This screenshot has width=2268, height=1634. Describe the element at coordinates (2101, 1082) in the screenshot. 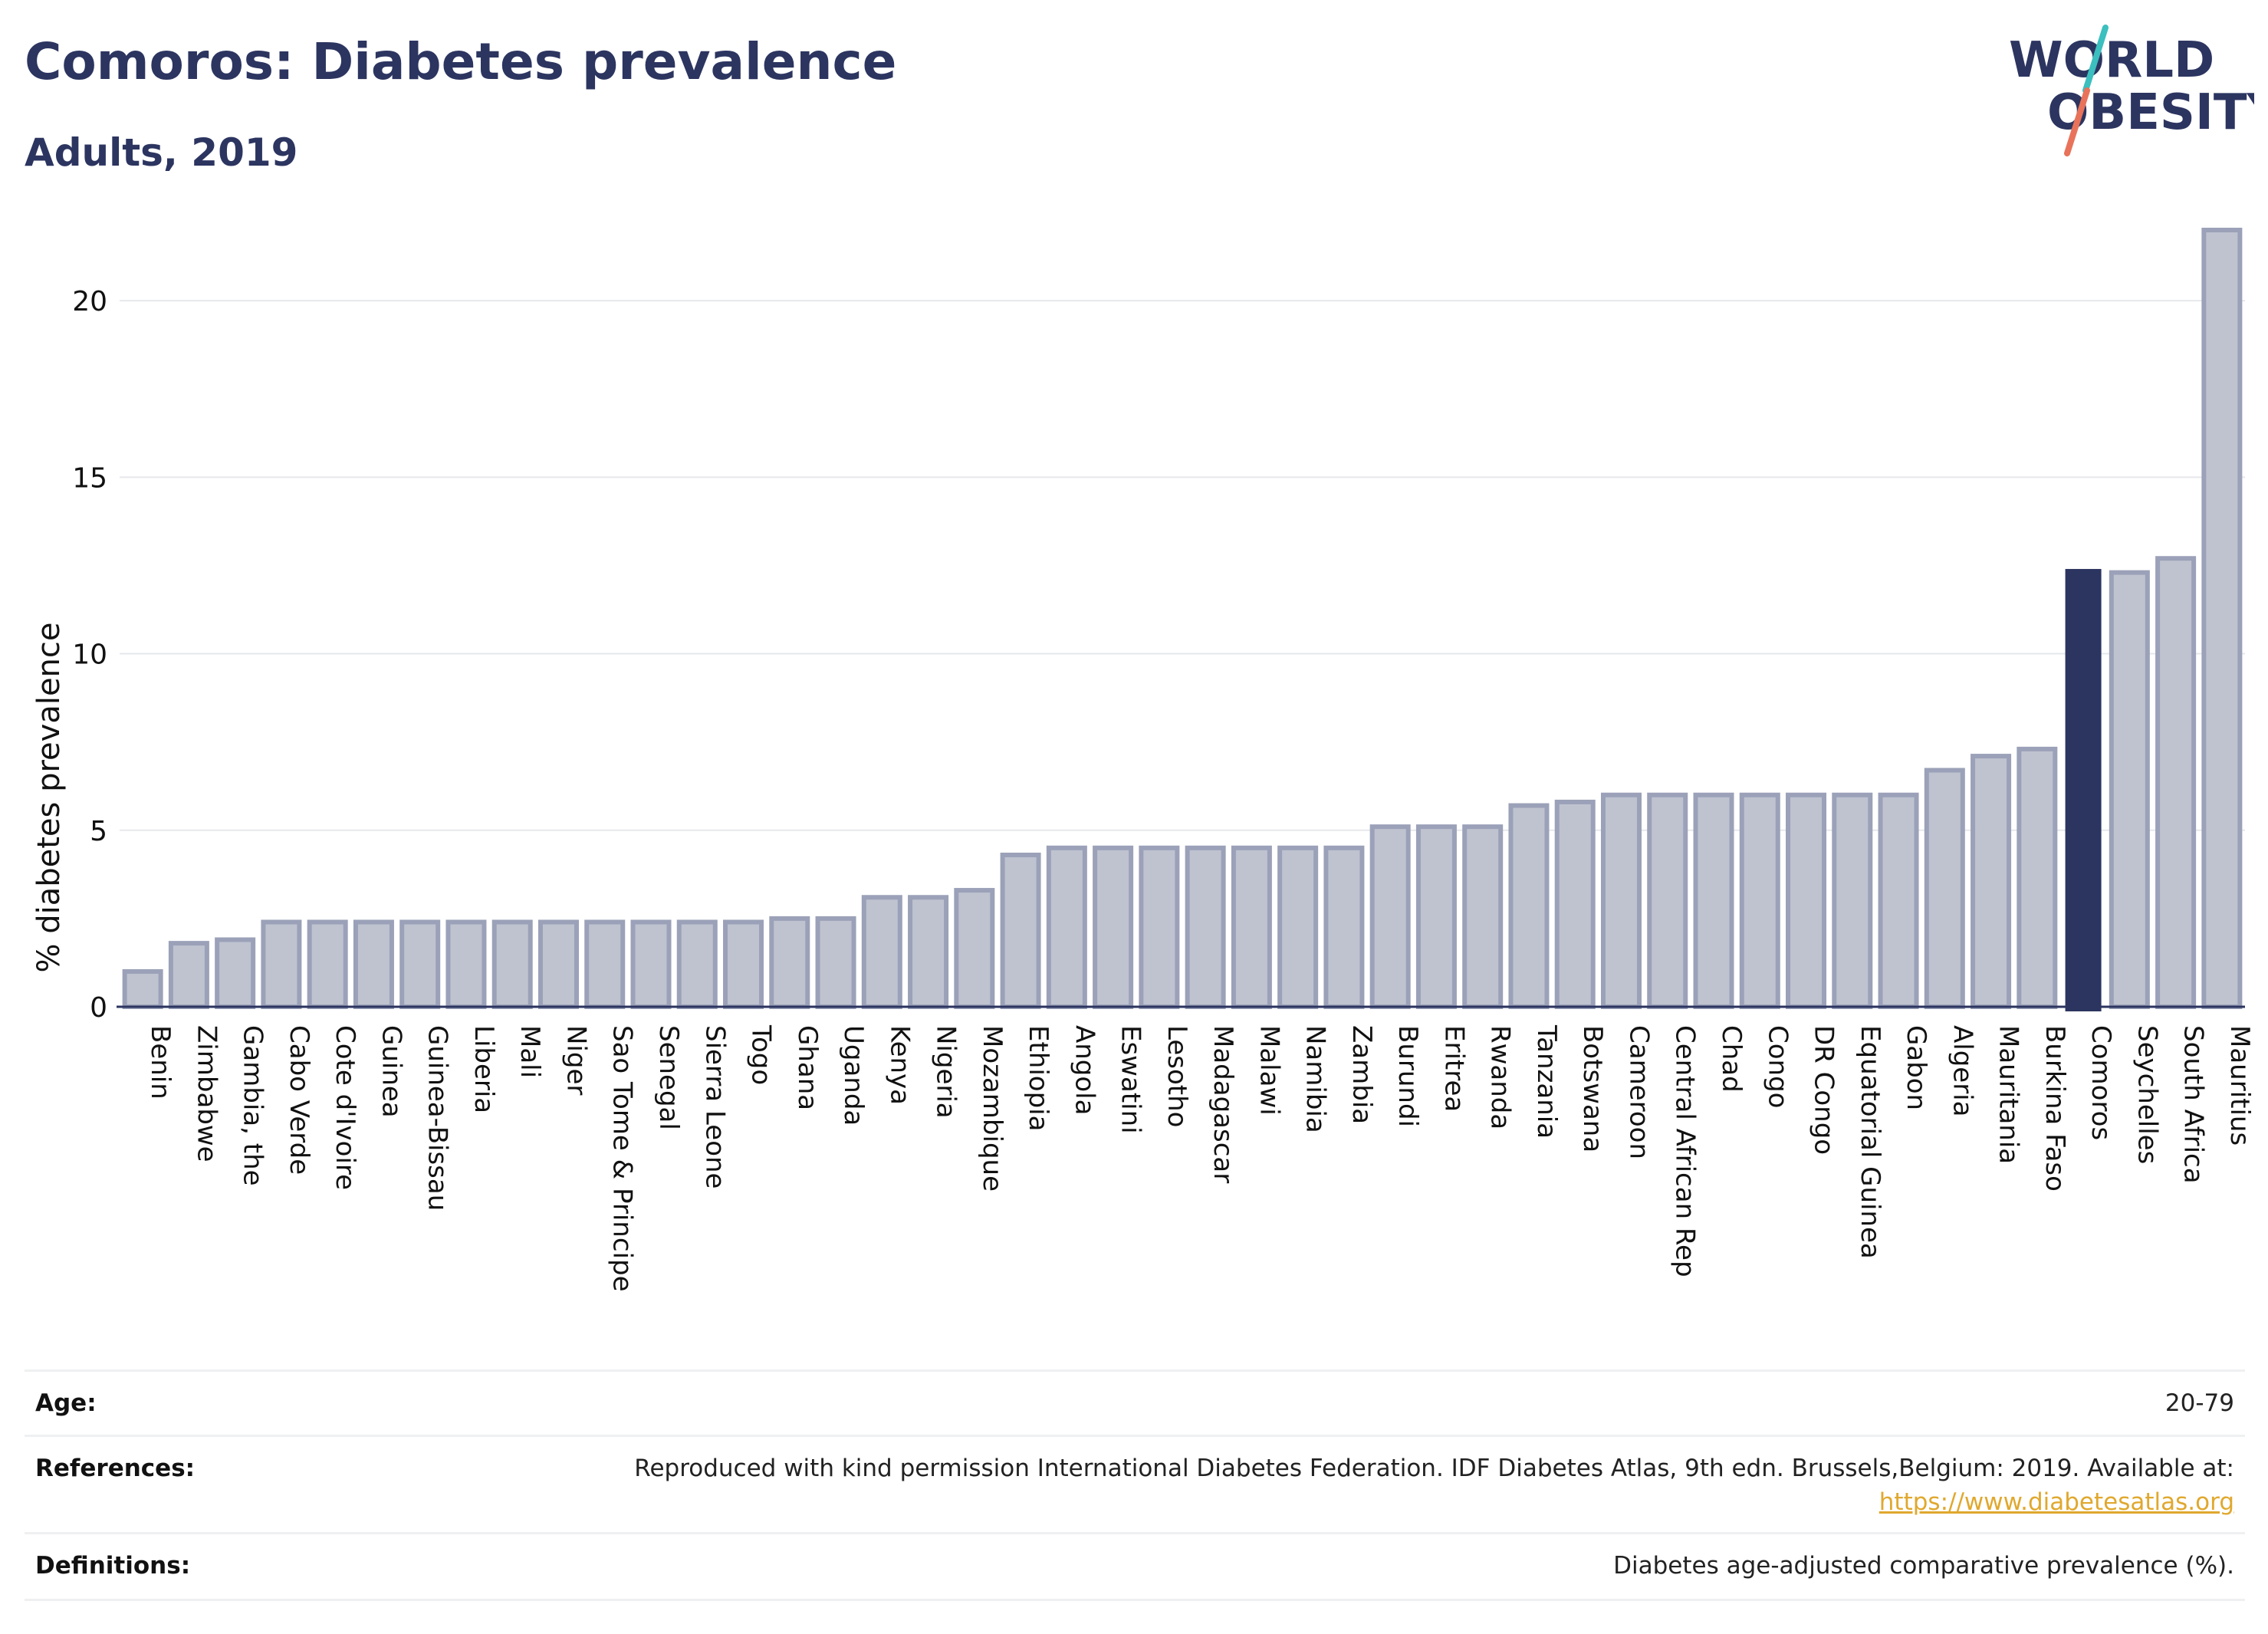

I see `x-tick-label: Comoros` at that location.